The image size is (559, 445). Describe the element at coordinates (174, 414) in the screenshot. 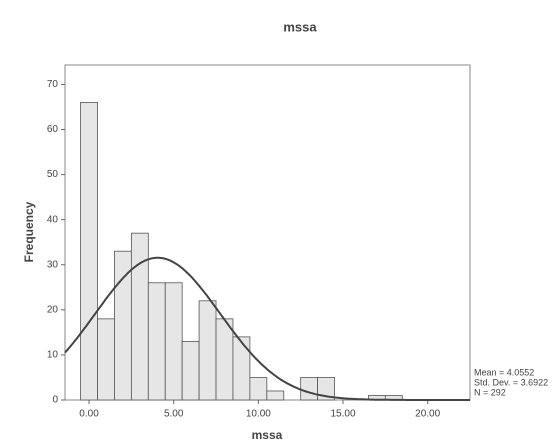

I see `x-tick-label: 5.00` at that location.